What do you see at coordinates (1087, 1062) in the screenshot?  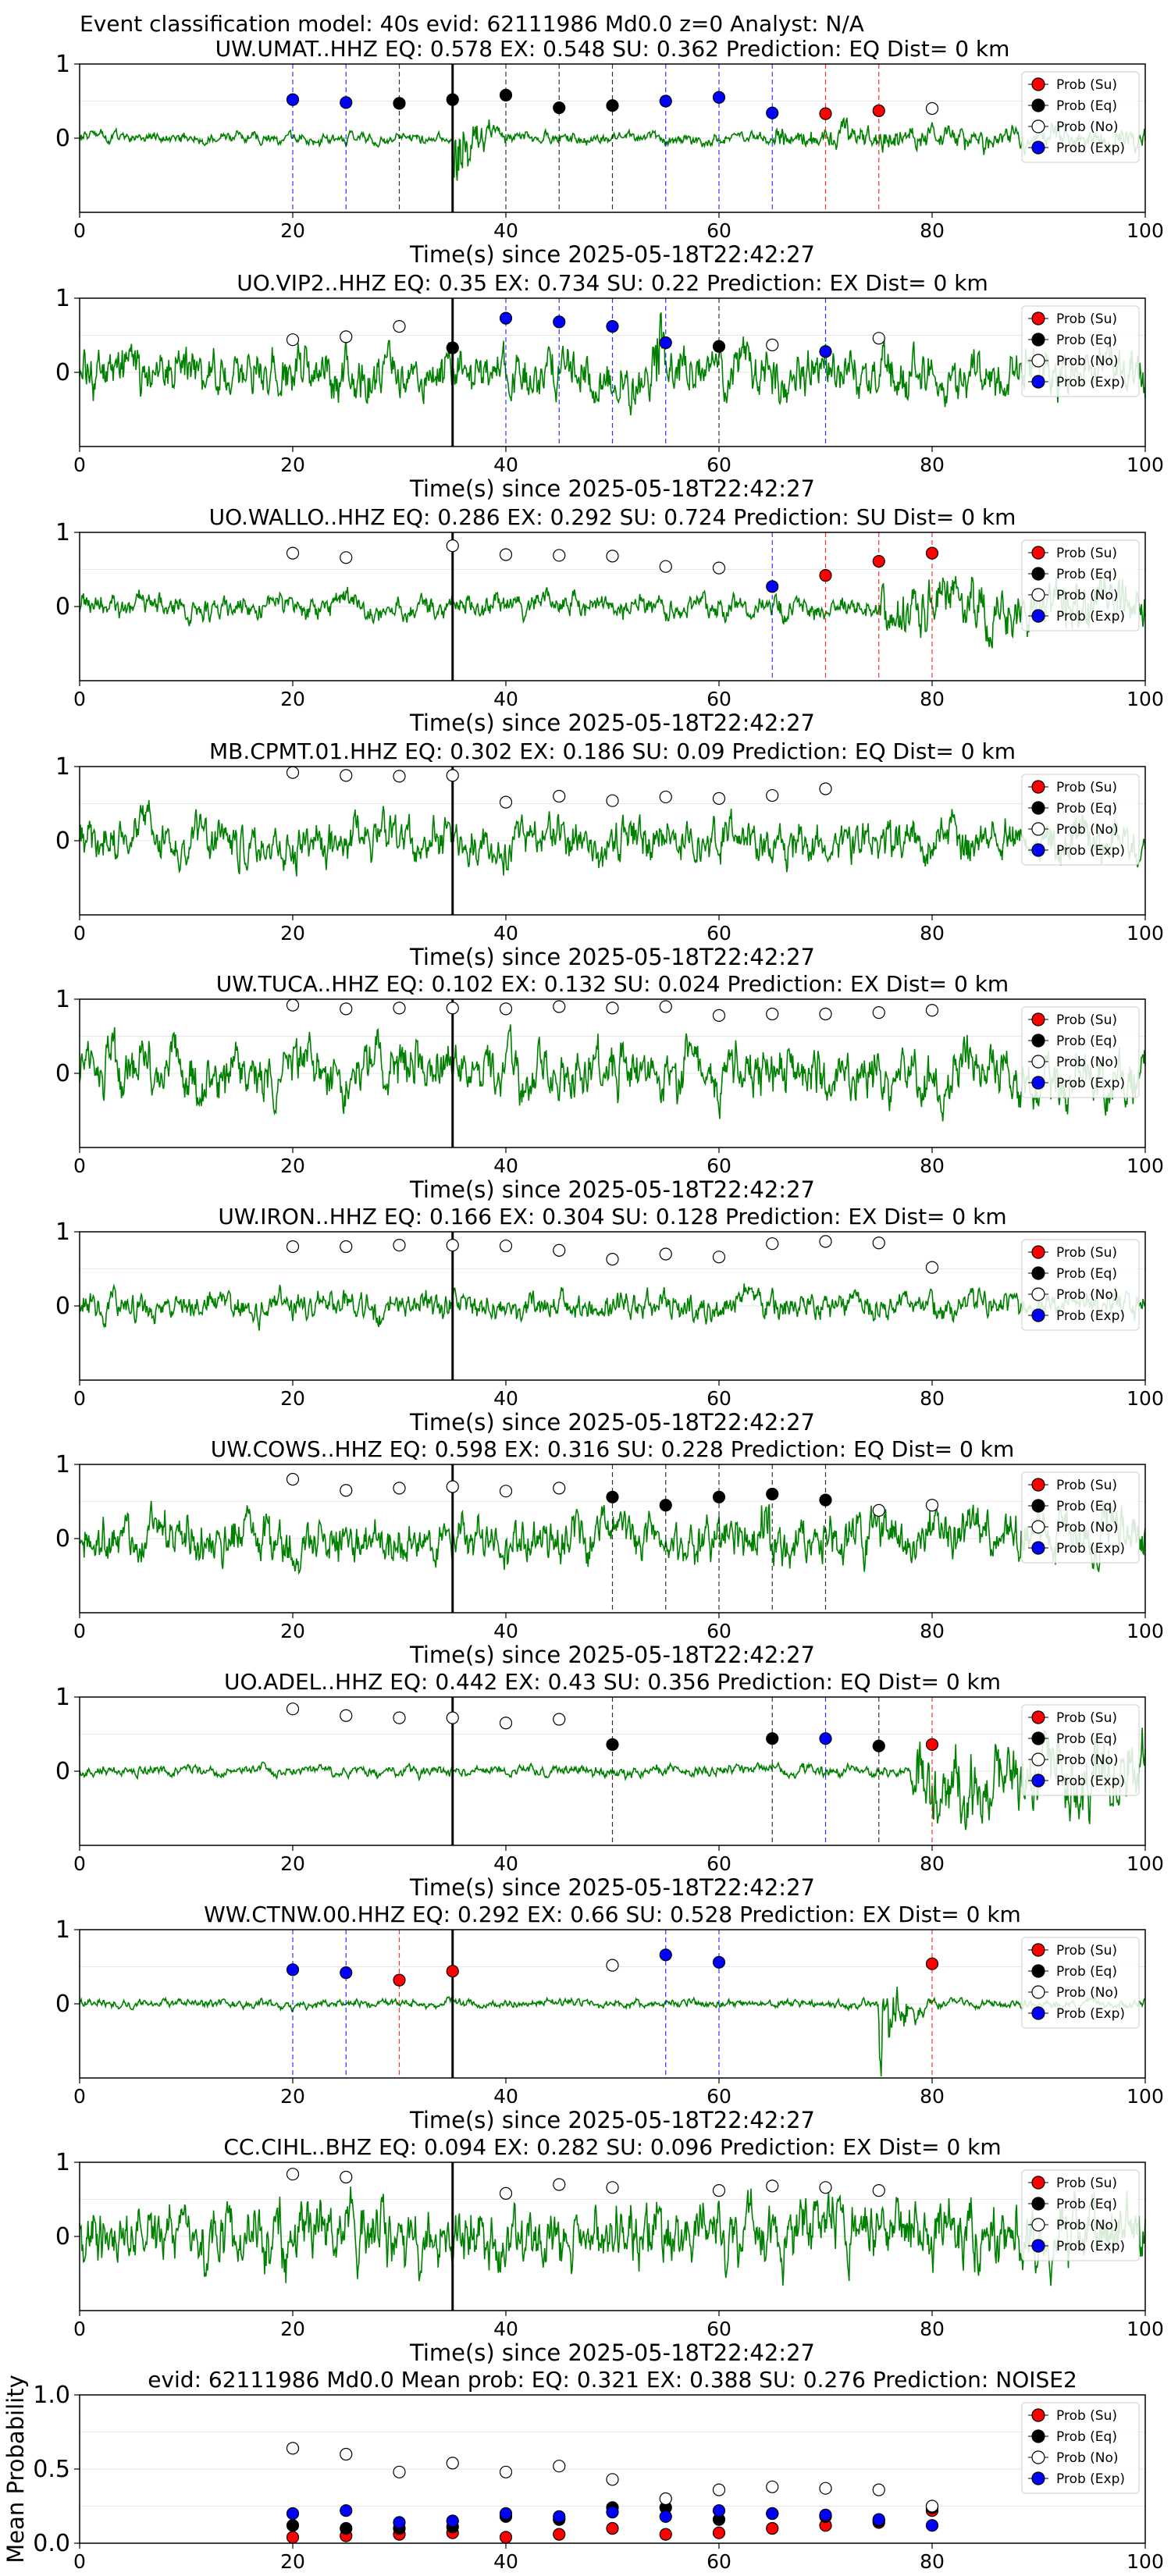 I see `legend-label-no: Prob (No)` at bounding box center [1087, 1062].